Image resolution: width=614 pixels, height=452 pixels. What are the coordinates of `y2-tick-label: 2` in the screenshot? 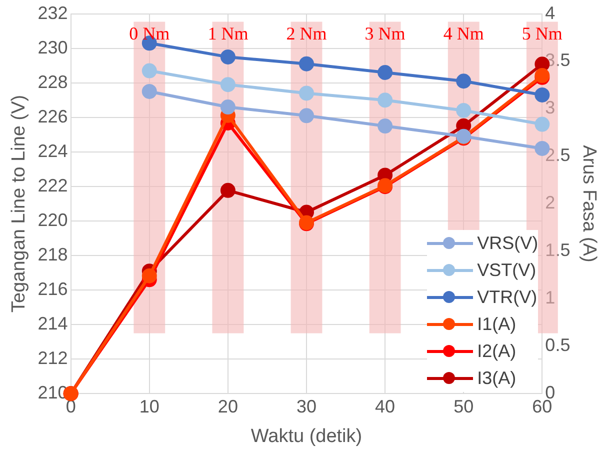 It's located at (550, 202).